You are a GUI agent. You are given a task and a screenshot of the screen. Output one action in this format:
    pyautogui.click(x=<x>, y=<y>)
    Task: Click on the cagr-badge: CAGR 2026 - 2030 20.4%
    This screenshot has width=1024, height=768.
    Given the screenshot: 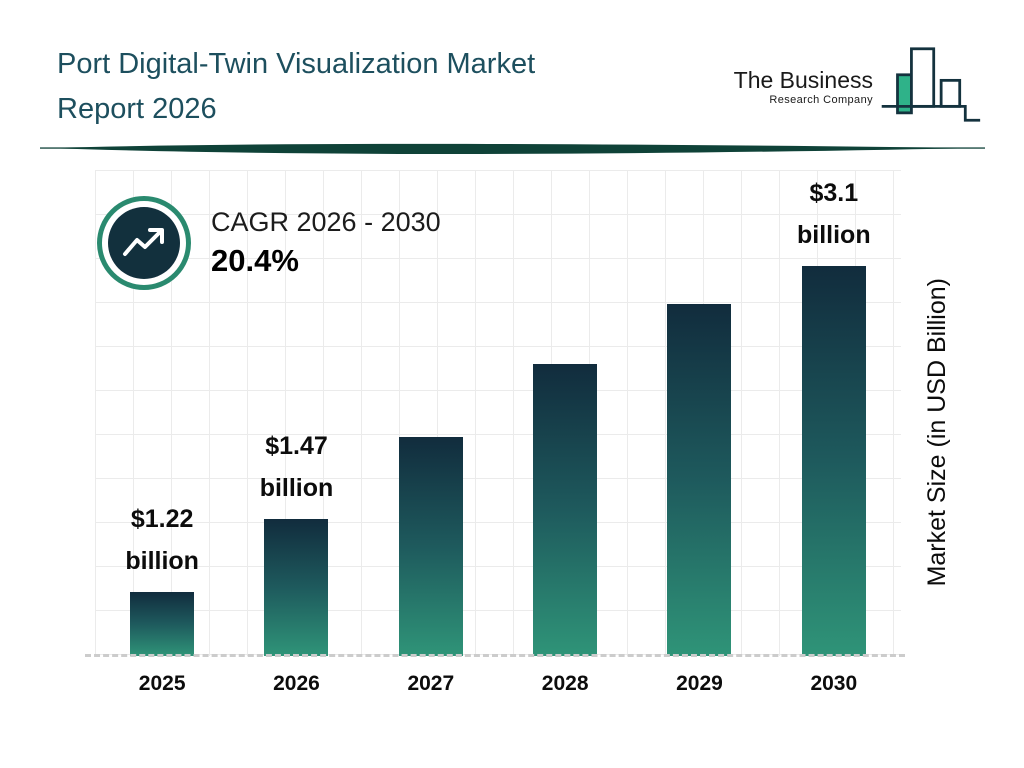 What is the action you would take?
    pyautogui.click(x=269, y=242)
    